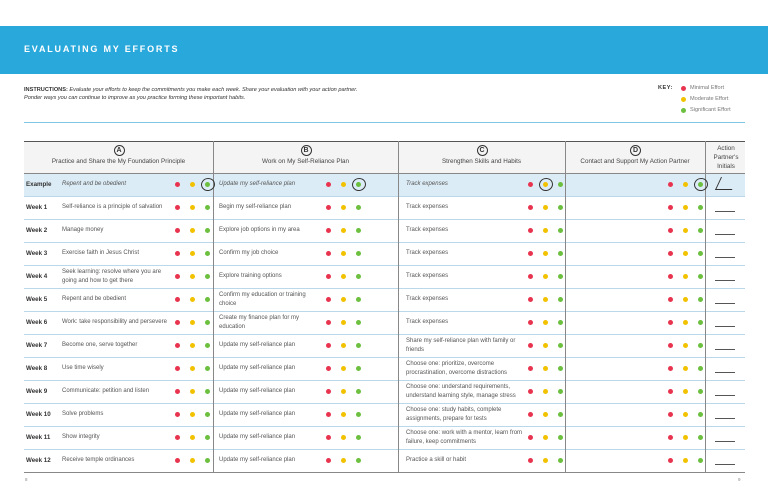 This screenshot has height=498, width=768. I want to click on cell-text: Solve problems, so click(83, 414).